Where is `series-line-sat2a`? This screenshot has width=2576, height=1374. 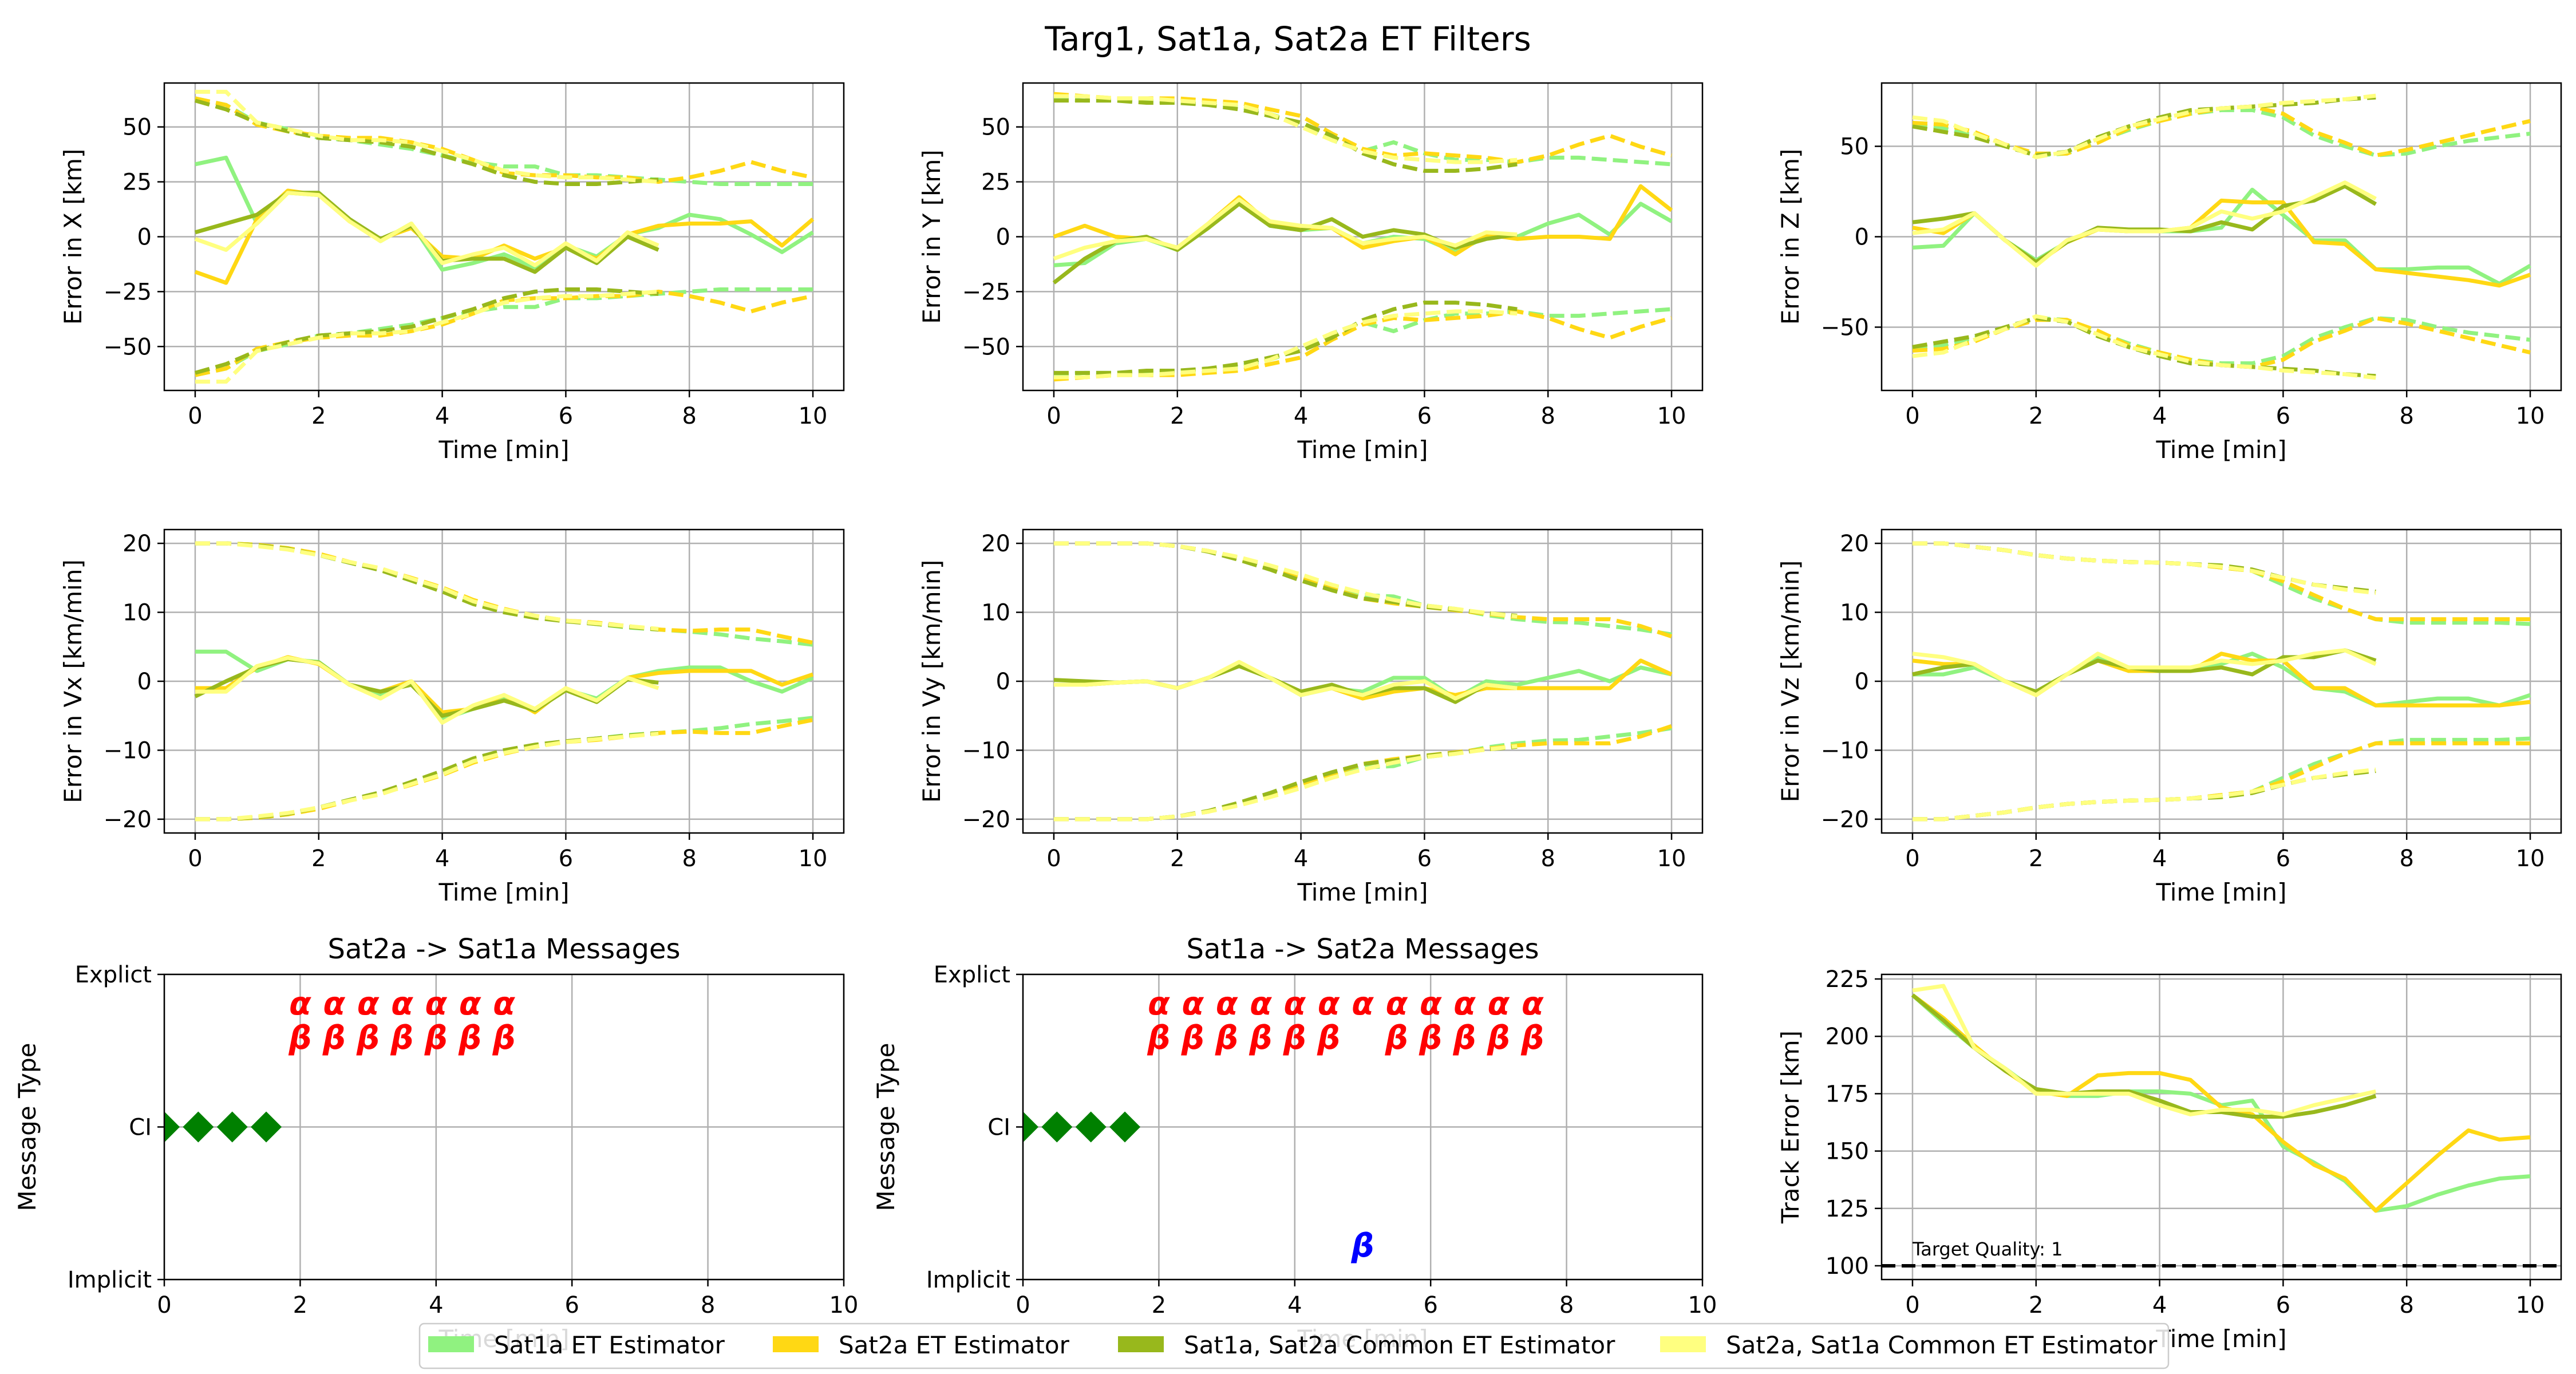 series-line-sat2a is located at coordinates (2221, 1103).